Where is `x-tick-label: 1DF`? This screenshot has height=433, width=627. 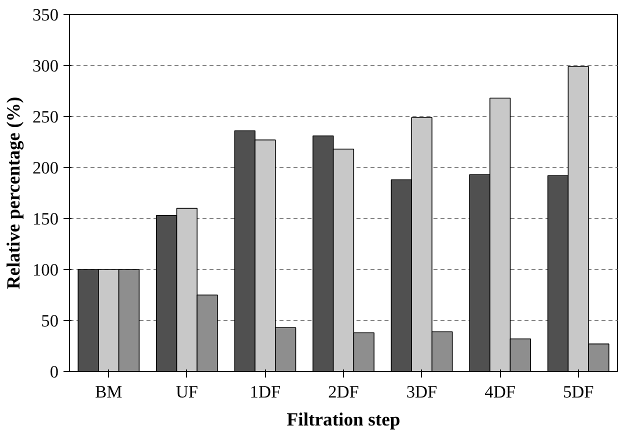
x-tick-label: 1DF is located at coordinates (265, 392).